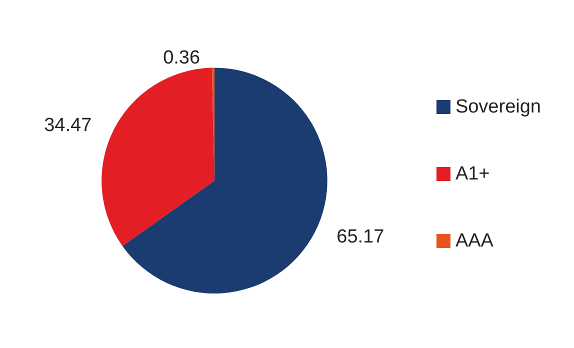  I want to click on data-label: 65.17, so click(360, 237).